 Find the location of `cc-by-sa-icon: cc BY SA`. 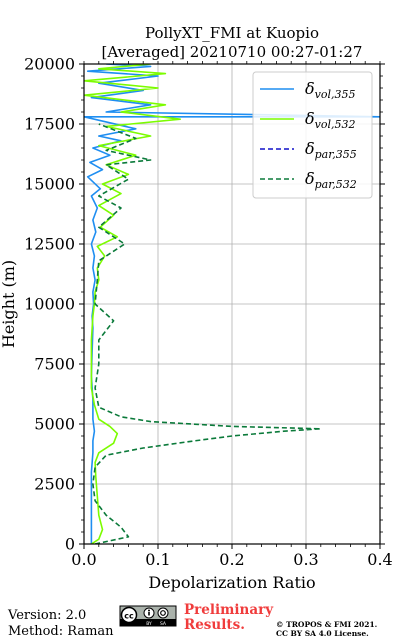

cc-by-sa-icon: cc BY SA is located at coordinates (148, 616).